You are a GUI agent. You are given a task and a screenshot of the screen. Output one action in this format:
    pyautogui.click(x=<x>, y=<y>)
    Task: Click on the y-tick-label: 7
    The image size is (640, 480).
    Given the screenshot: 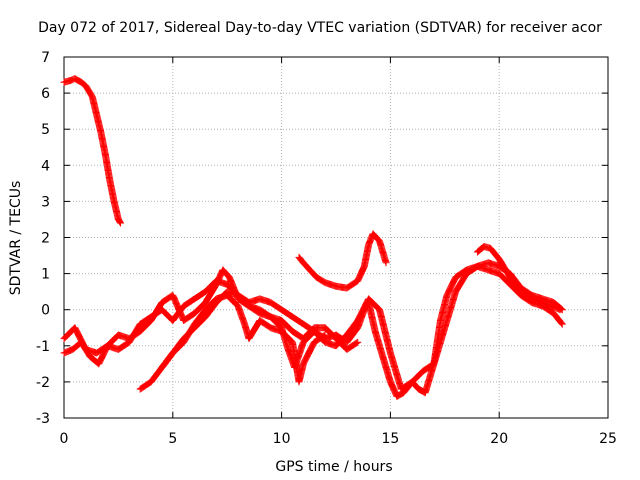 What is the action you would take?
    pyautogui.click(x=45, y=58)
    